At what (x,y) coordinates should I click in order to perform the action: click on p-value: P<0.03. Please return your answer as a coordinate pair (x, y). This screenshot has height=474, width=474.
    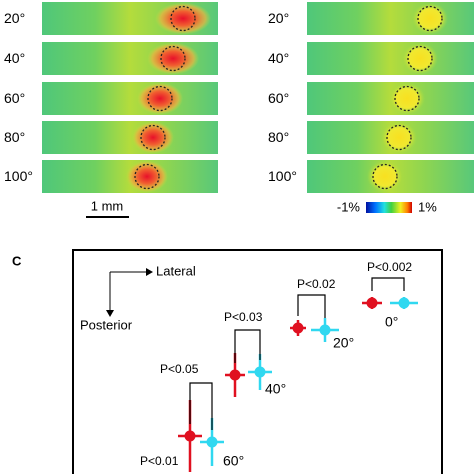
    Looking at the image, I should click on (243, 317).